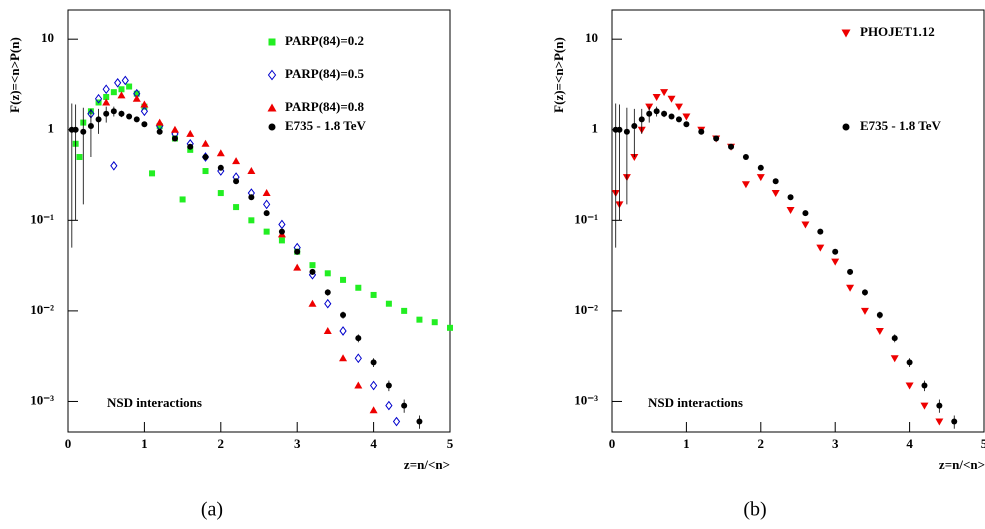  What do you see at coordinates (325, 106) in the screenshot?
I see `legend-label: PARP(84)=0.8` at bounding box center [325, 106].